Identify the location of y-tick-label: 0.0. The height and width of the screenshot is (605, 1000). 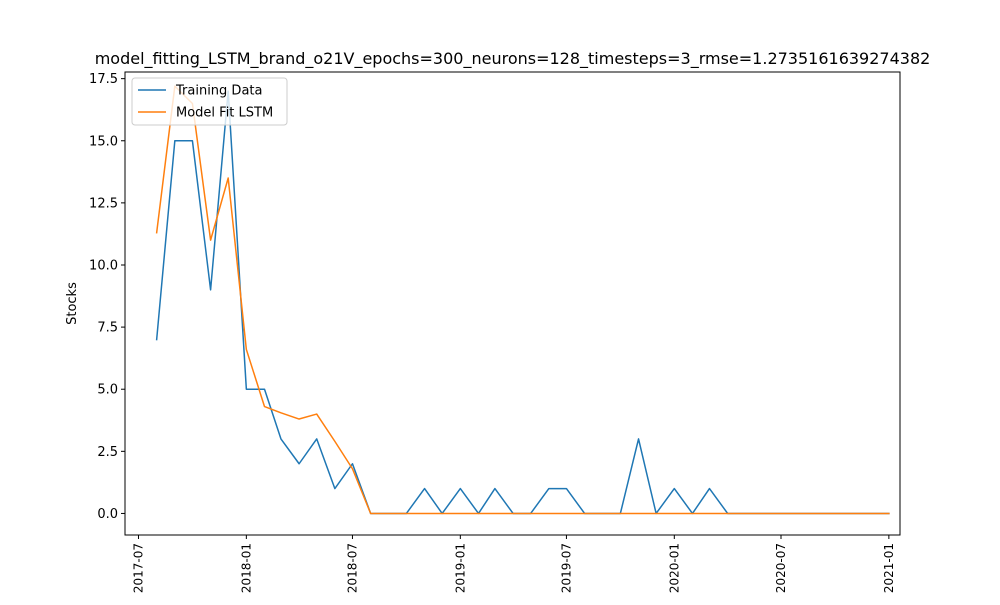
(107, 514).